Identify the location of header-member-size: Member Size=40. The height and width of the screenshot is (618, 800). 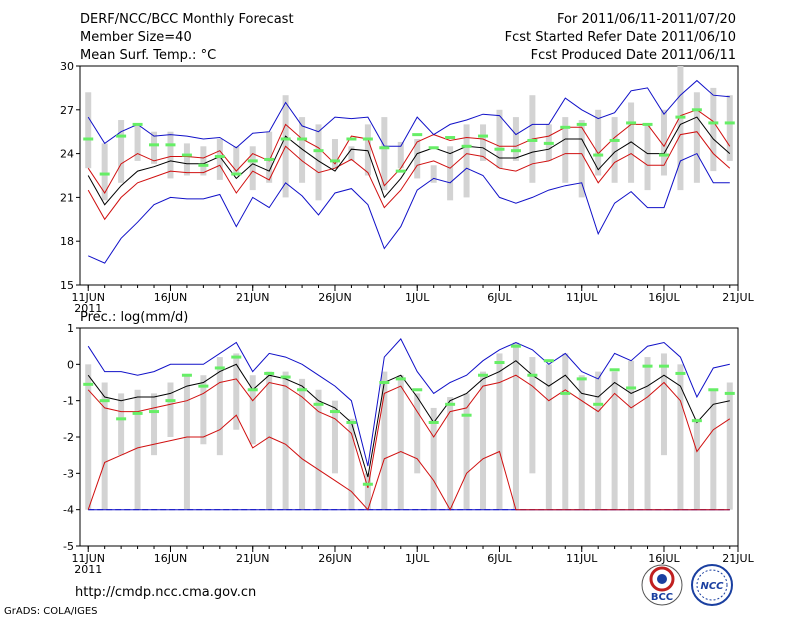
(136, 37).